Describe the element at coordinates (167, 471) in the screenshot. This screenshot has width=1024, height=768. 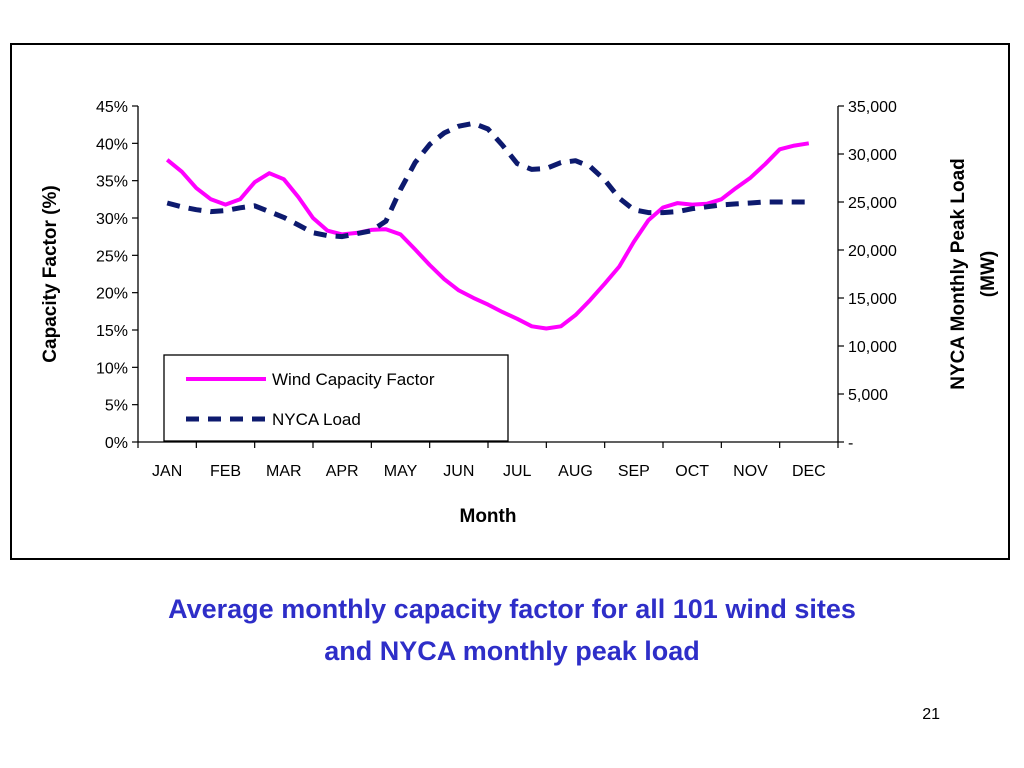
I see `x-tick-label: JAN` at that location.